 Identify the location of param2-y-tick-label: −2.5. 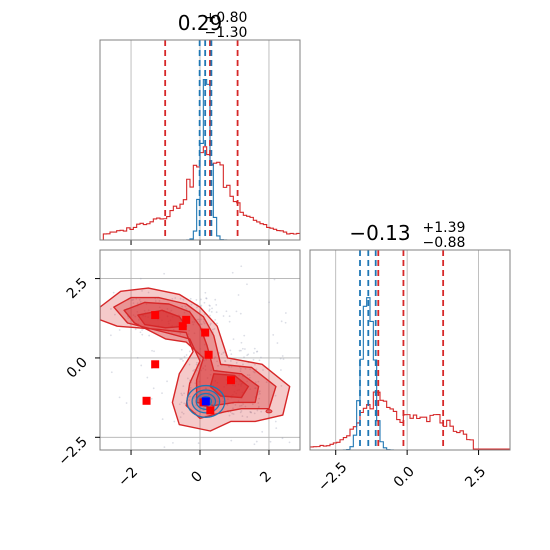
(72, 451).